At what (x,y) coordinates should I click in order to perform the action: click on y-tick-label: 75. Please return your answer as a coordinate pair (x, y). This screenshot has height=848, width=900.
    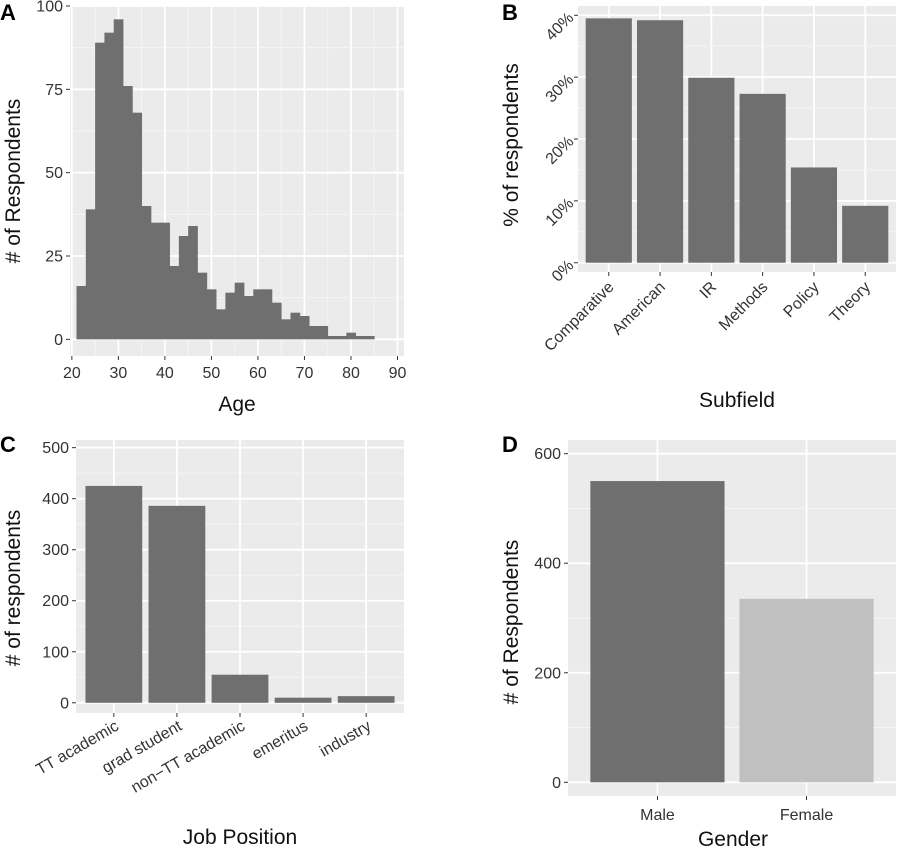
    Looking at the image, I should click on (54, 90).